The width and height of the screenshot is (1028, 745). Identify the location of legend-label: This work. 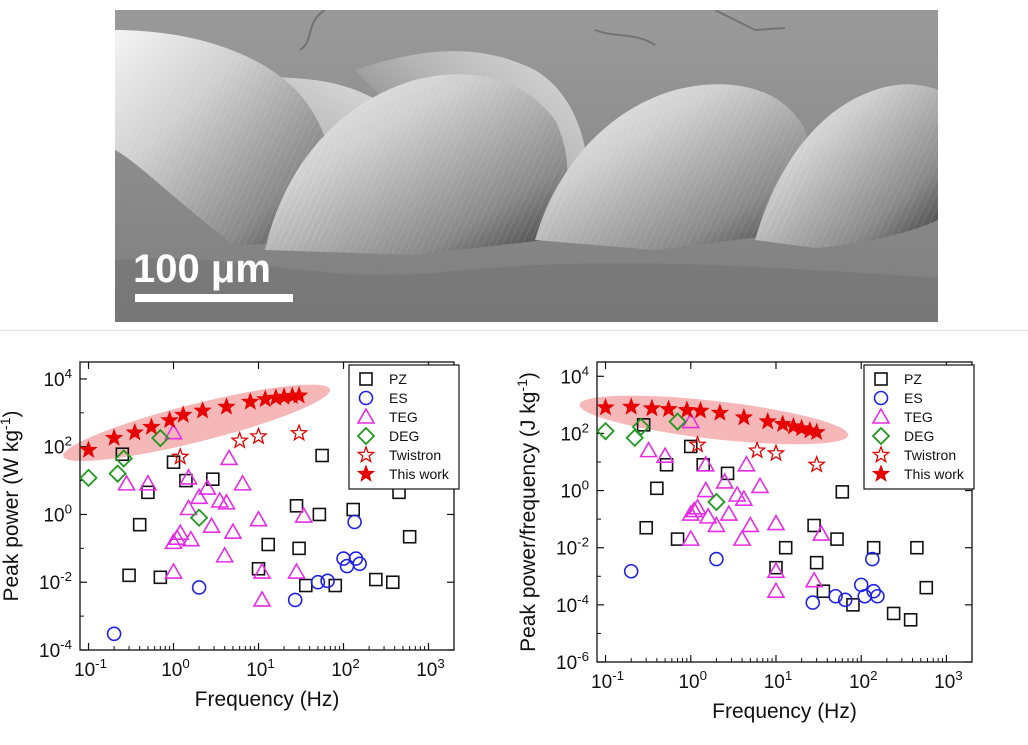
(934, 474).